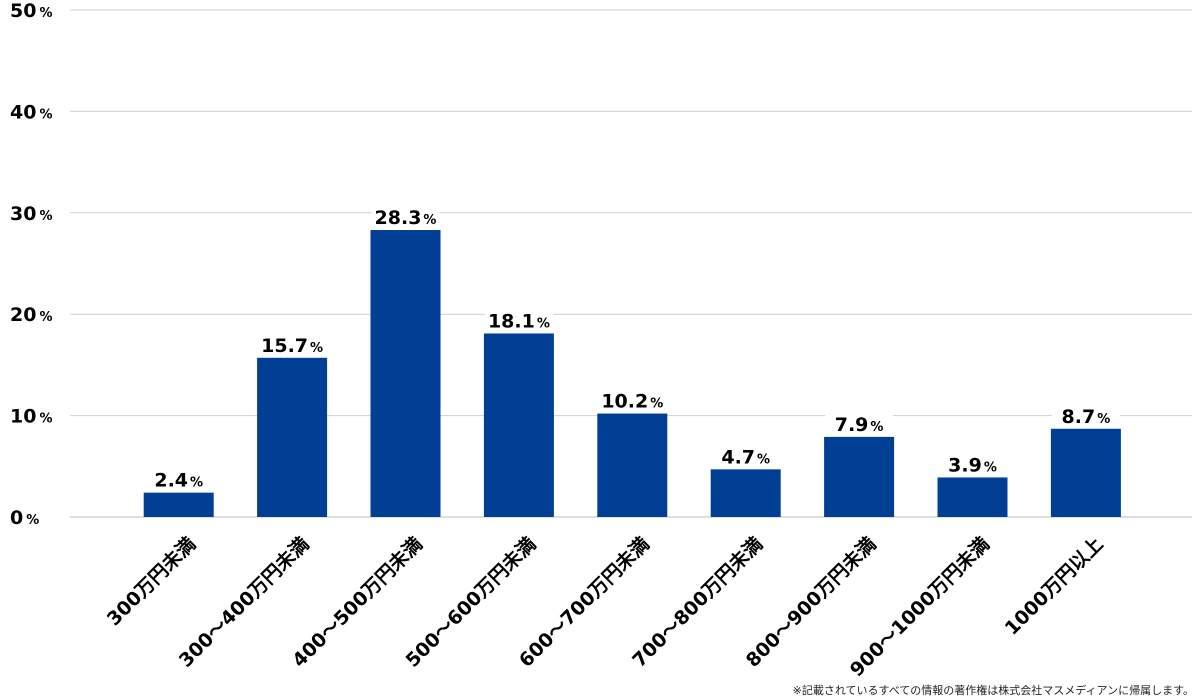 Image resolution: width=1200 pixels, height=700 pixels. I want to click on data-label: 4.7%, so click(745, 457).